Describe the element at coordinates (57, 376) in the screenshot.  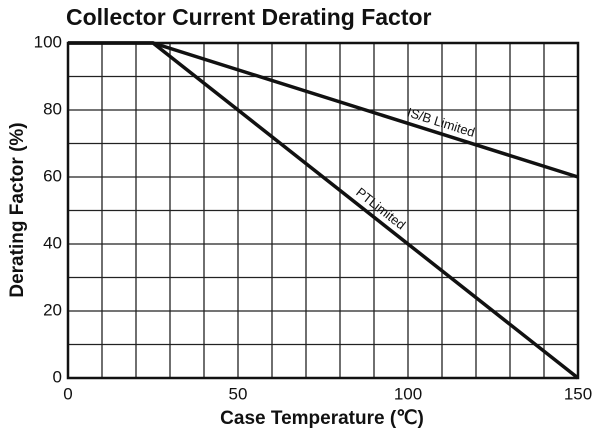
I see `y-tick-label: 0` at that location.